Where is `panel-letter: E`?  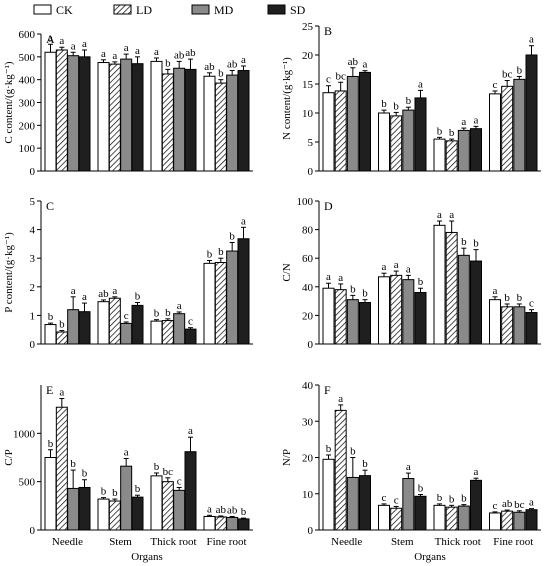 panel-letter: E is located at coordinates (49, 390).